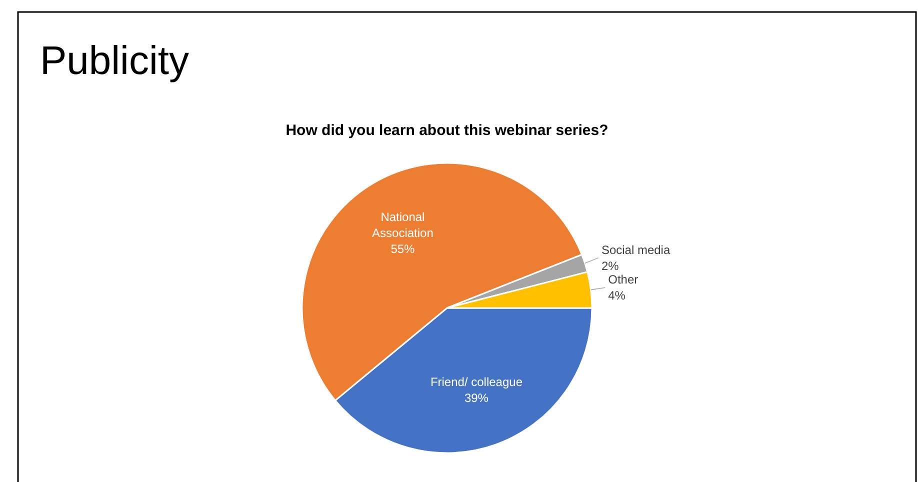  I want to click on chart-subtitle: How did you learn about this webinar series?, so click(447, 130).